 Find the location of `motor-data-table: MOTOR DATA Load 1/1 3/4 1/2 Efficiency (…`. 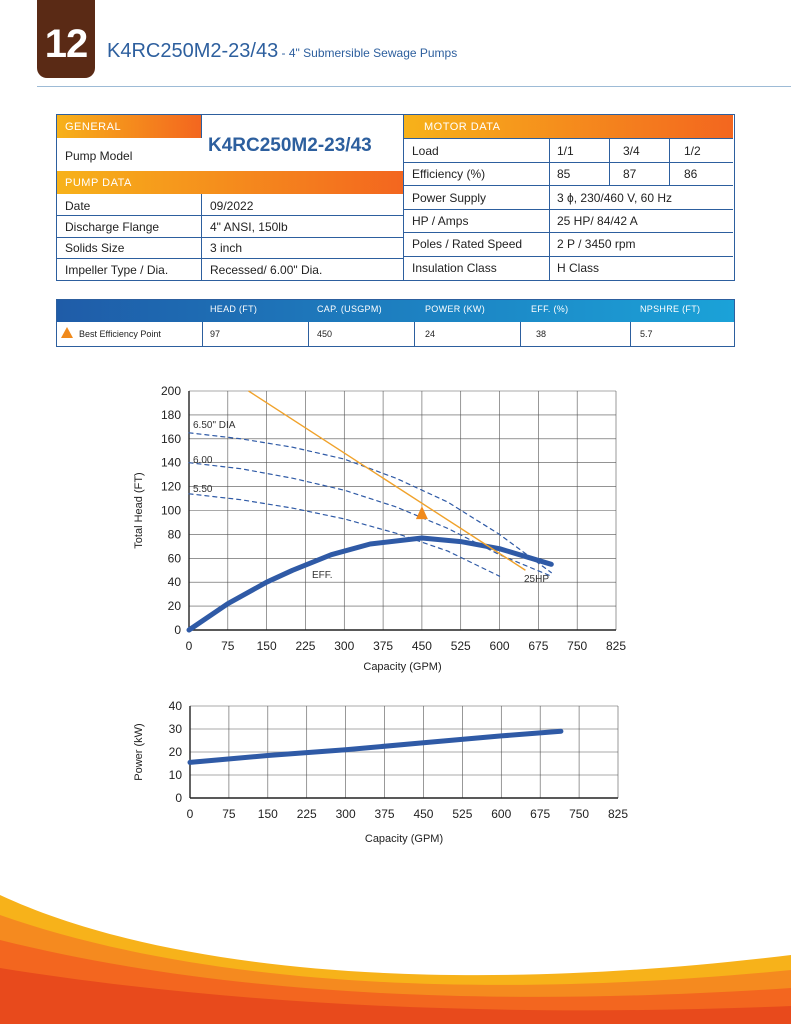

motor-data-table: MOTOR DATA Load 1/1 3/4 1/2 Efficiency (… is located at coordinates (569, 197).